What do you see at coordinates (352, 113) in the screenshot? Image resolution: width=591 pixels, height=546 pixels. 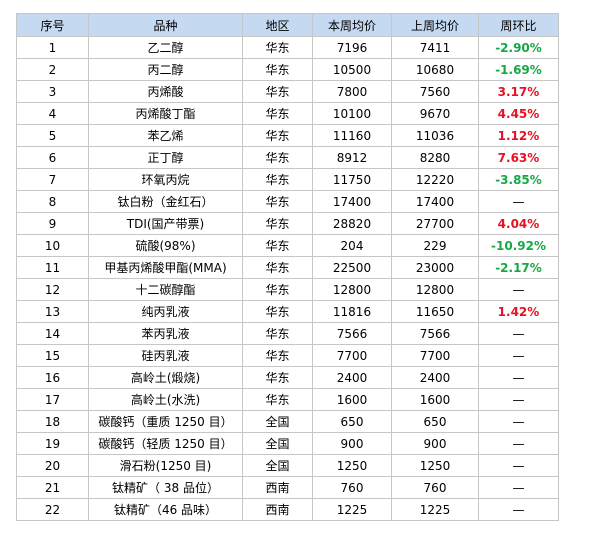 I see `cell-current-price: 10100` at bounding box center [352, 113].